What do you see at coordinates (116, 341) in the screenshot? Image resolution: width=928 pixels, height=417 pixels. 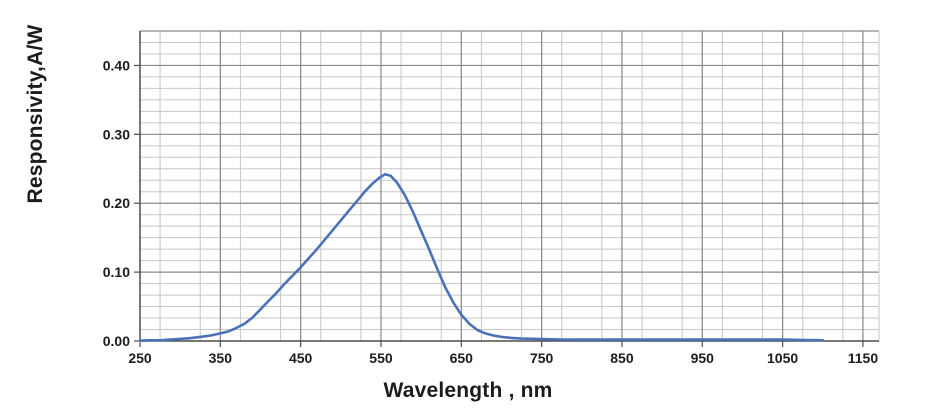 I see `y-tick-label: 0.00` at bounding box center [116, 341].